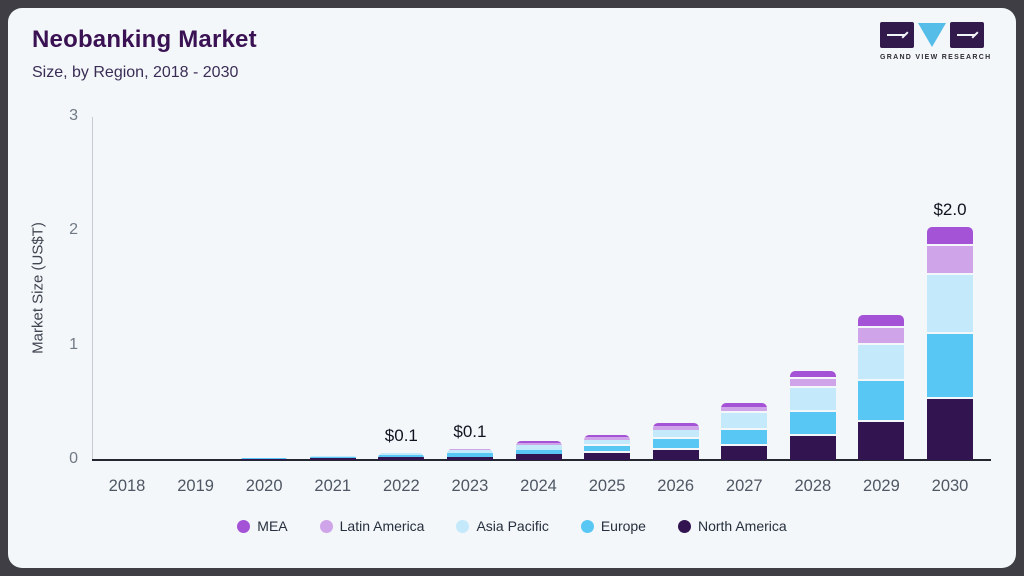 Image resolution: width=1024 pixels, height=576 pixels. I want to click on page-subtitle: Size, by Region, 2018 - 2030, so click(135, 72).